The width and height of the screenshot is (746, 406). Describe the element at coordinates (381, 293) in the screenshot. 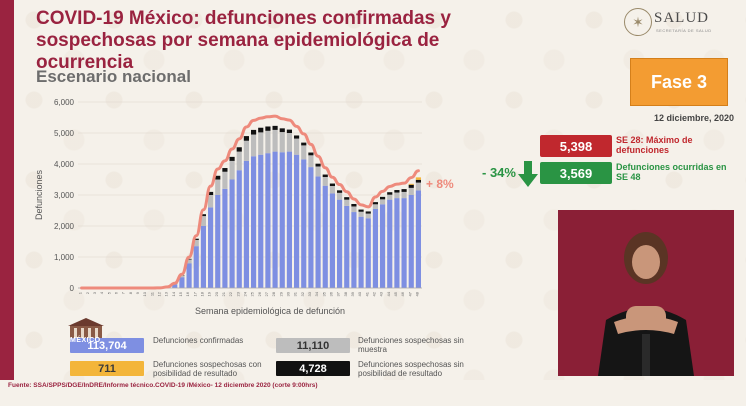

I see `x-tick-label: 43` at that location.